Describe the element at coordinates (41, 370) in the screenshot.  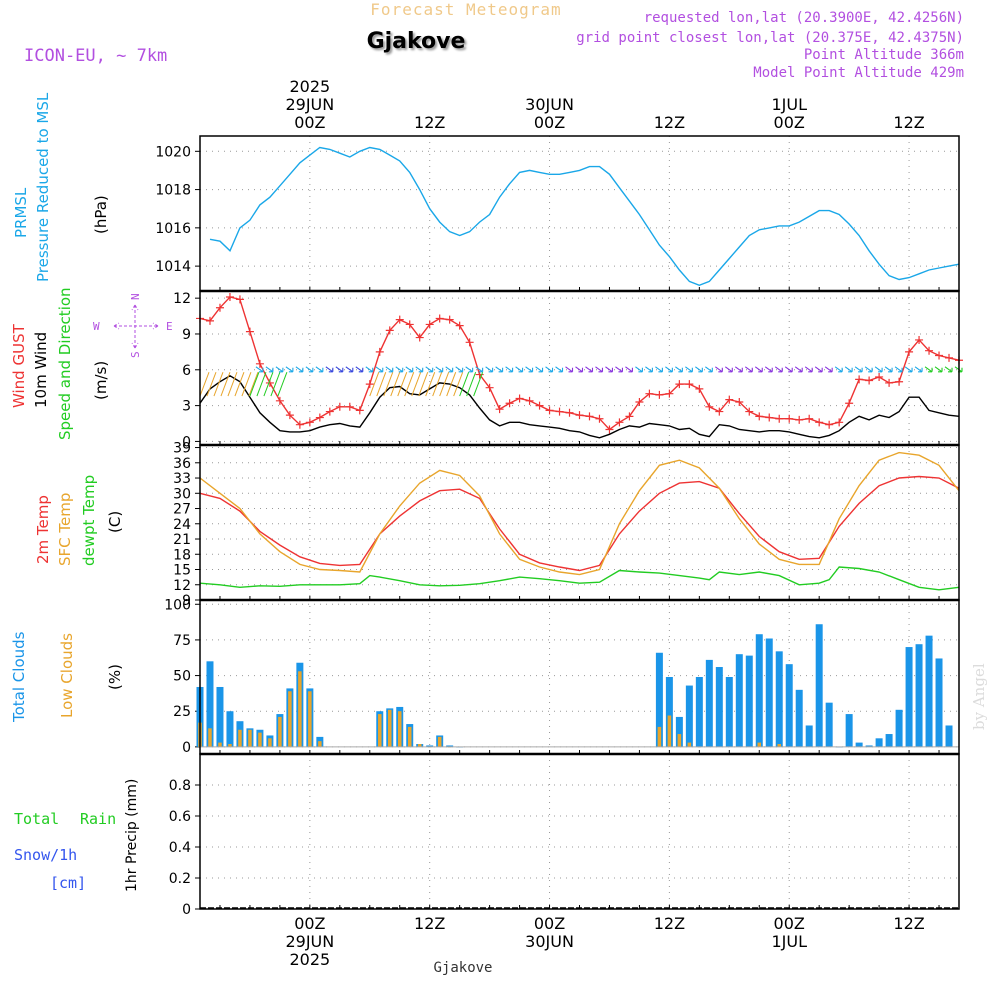
I see `wind-10m-label: 10m Wind` at that location.